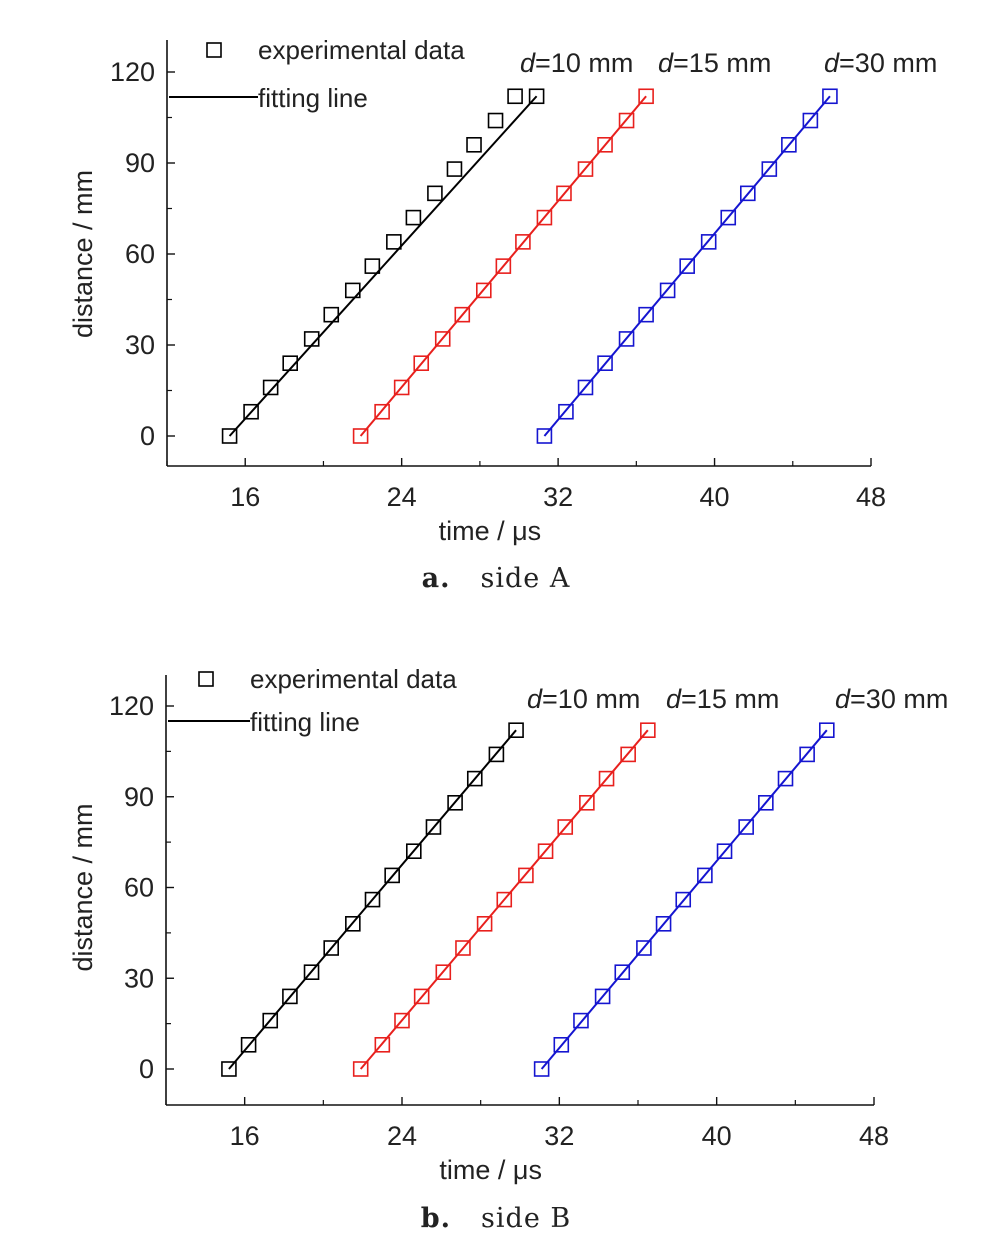  What do you see at coordinates (312, 700) in the screenshot?
I see `legend: experimental data fitting line` at bounding box center [312, 700].